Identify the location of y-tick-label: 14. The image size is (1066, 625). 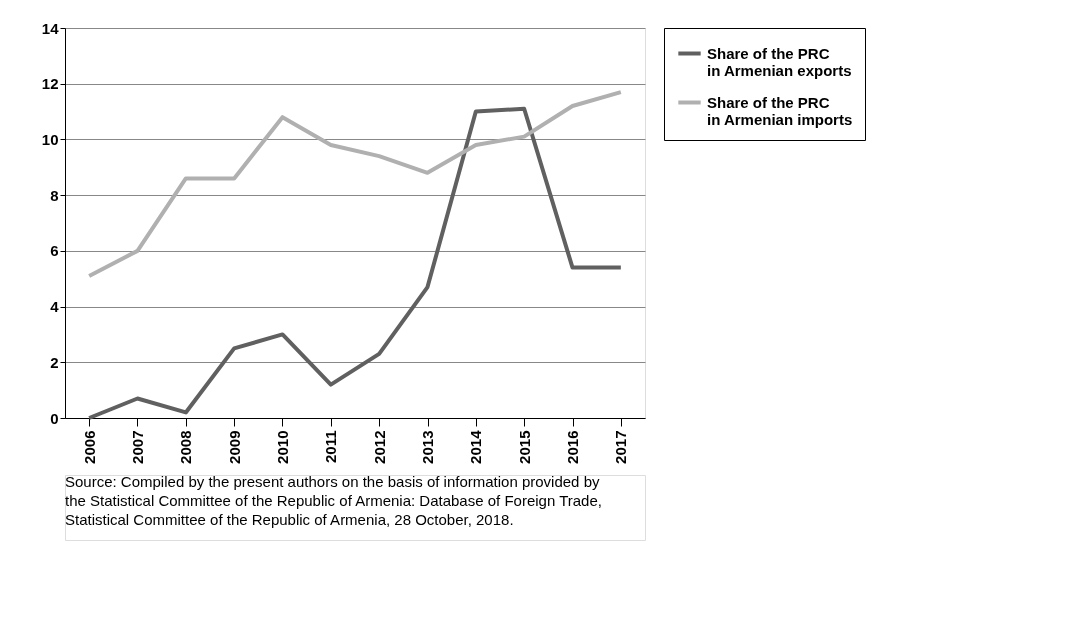
(50, 28).